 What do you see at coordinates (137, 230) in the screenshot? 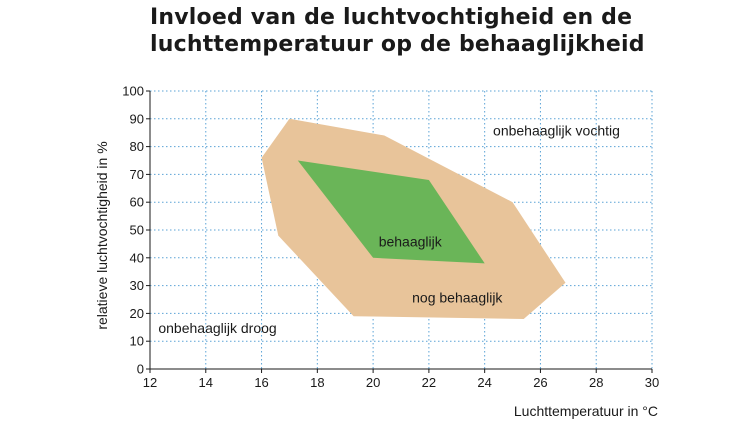
I see `y-tick-label-50: 50` at bounding box center [137, 230].